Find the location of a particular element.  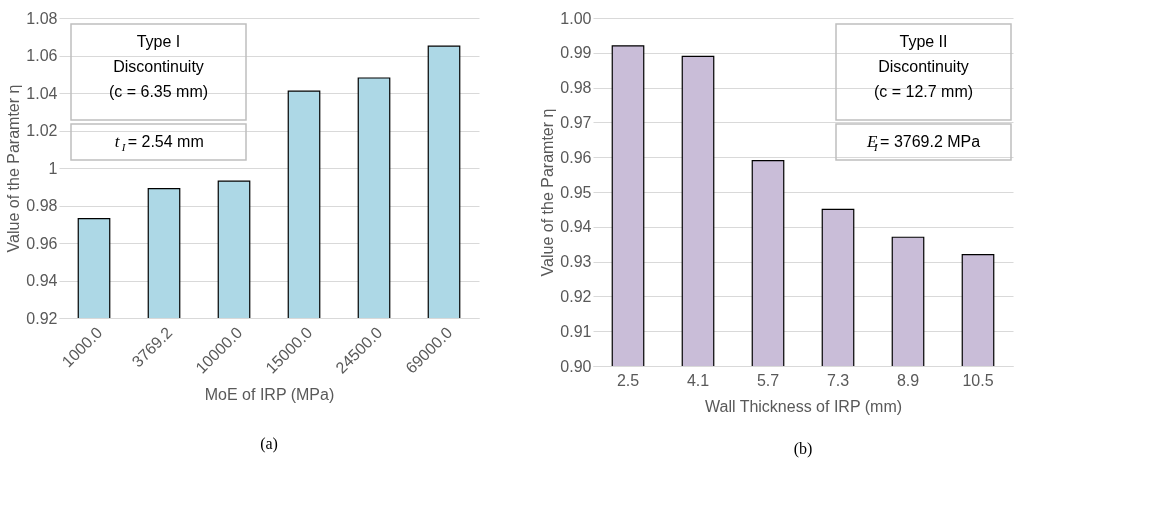

text: (b) is located at coordinates (803, 449).